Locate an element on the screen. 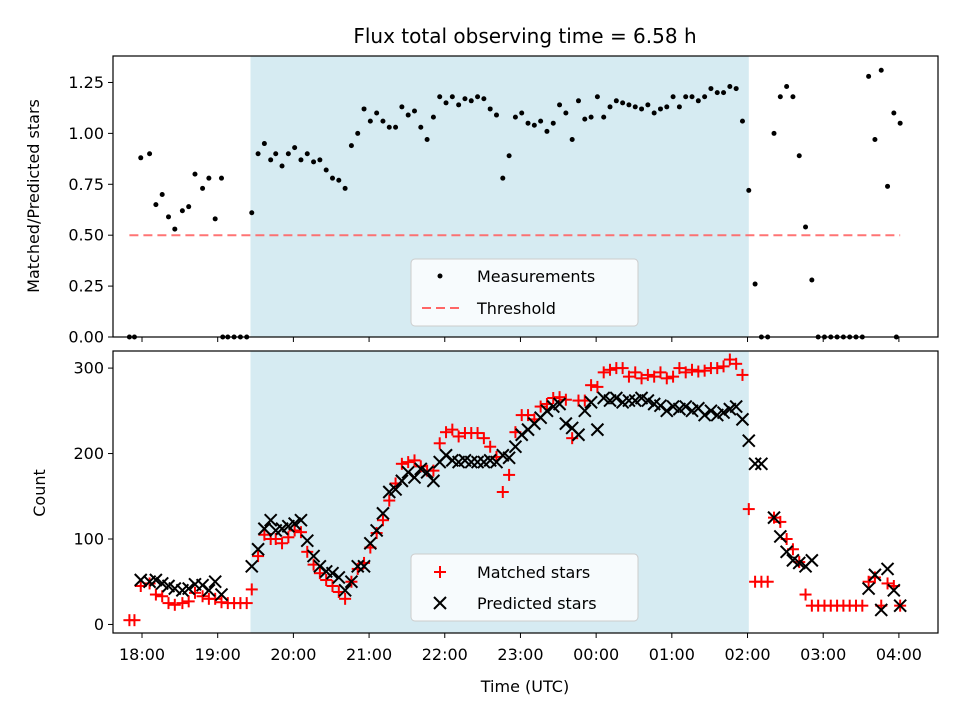  measurements-legend-label: Measurements is located at coordinates (536, 276).